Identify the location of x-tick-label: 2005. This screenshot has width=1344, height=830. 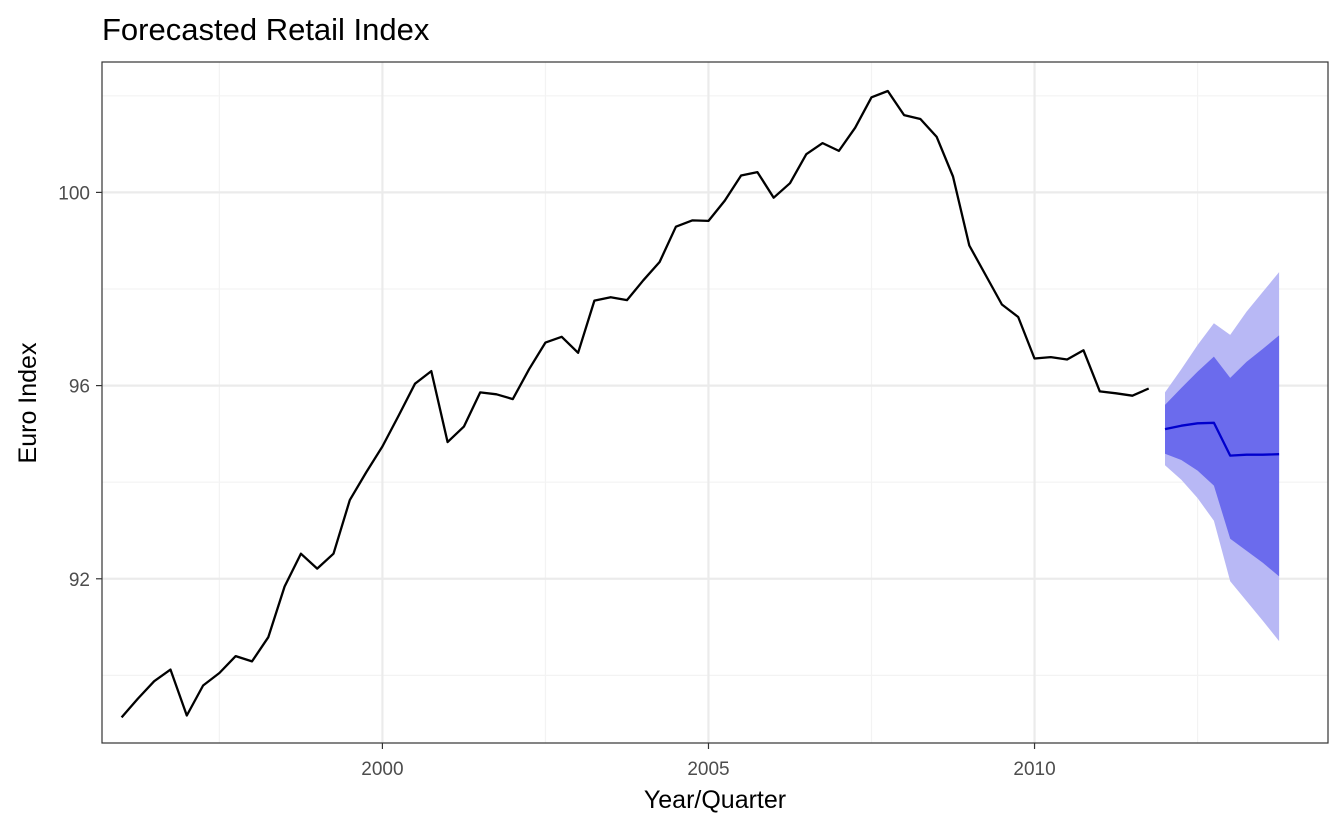
(708, 769).